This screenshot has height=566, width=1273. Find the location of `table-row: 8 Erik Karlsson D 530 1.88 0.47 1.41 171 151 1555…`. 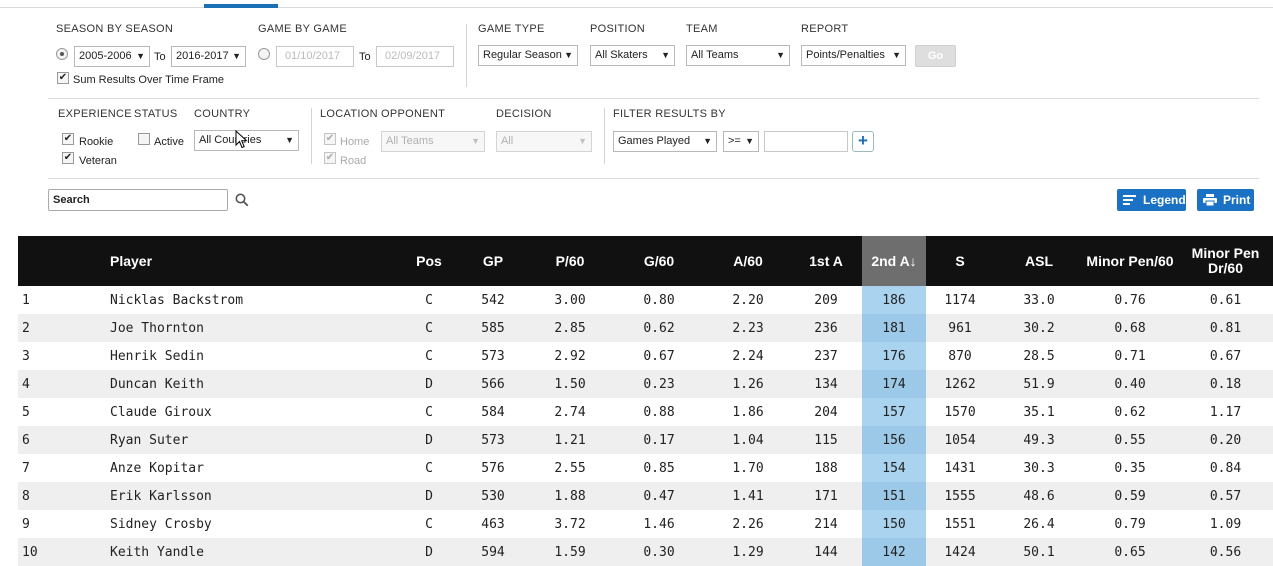

table-row: 8 Erik Karlsson D 530 1.88 0.47 1.41 171 151 1555… is located at coordinates (645, 496).